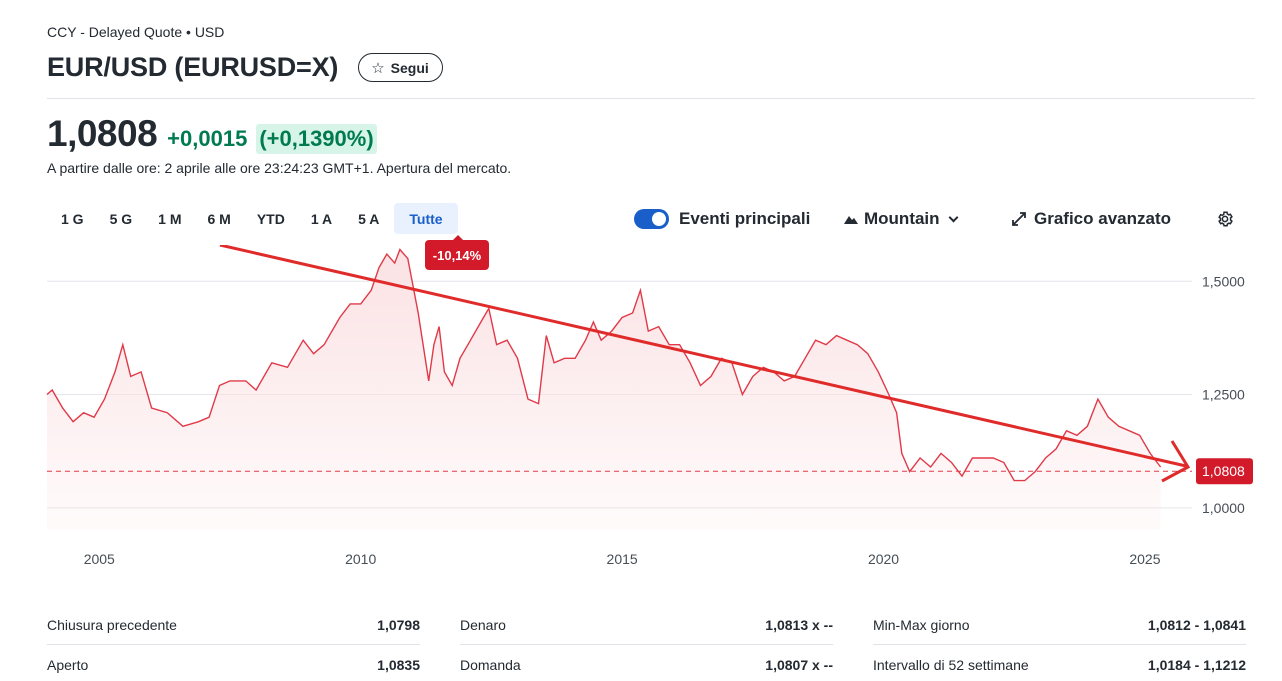 The height and width of the screenshot is (681, 1282). Describe the element at coordinates (1059, 625) in the screenshot. I see `stat-row: Min-Max giorno 1,0812 - 1,0841` at that location.